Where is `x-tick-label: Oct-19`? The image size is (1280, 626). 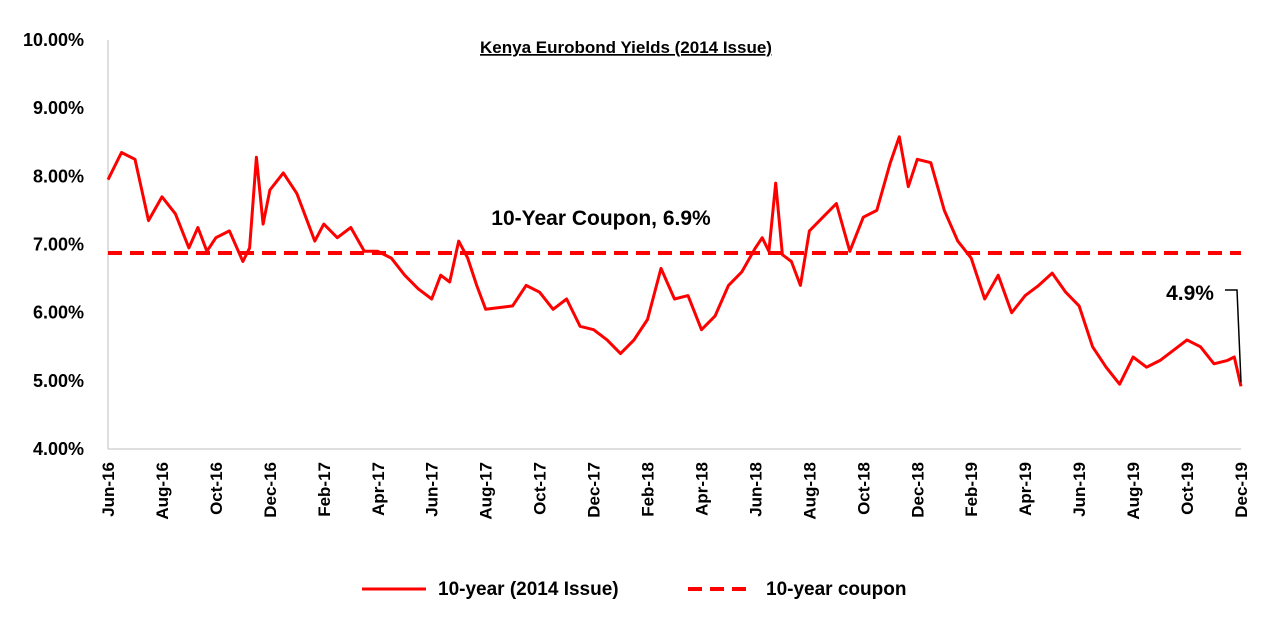
x-tick-label: Oct-19 is located at coordinates (1187, 488).